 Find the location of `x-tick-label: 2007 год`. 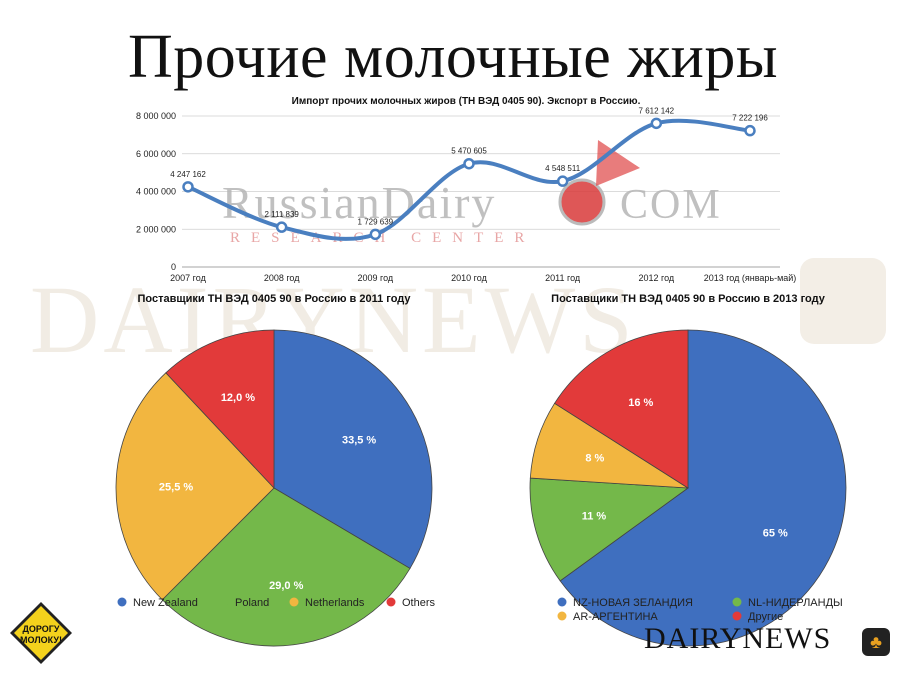

x-tick-label: 2007 год is located at coordinates (188, 278).